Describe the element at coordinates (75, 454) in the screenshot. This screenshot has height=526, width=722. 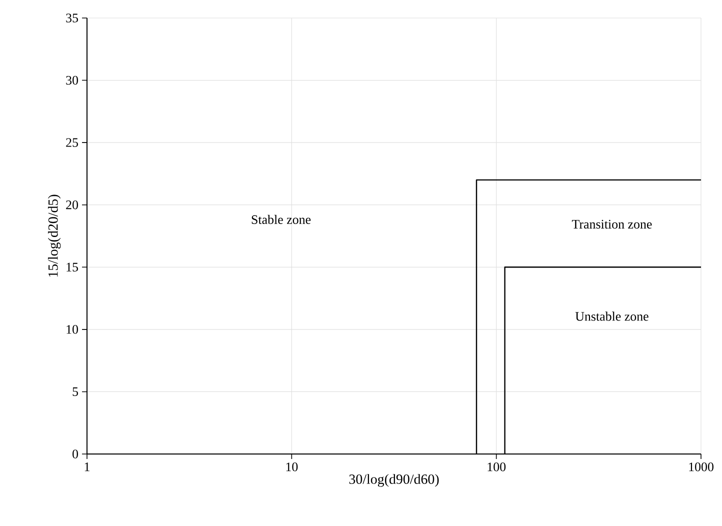
I see `y-tick-label: 0` at that location.